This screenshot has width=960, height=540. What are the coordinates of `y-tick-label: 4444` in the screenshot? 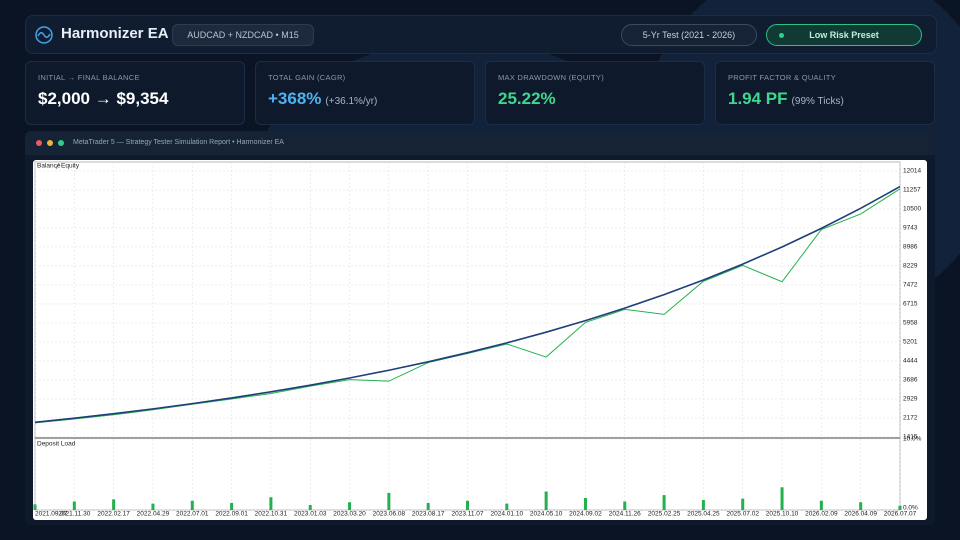 It's located at (910, 361).